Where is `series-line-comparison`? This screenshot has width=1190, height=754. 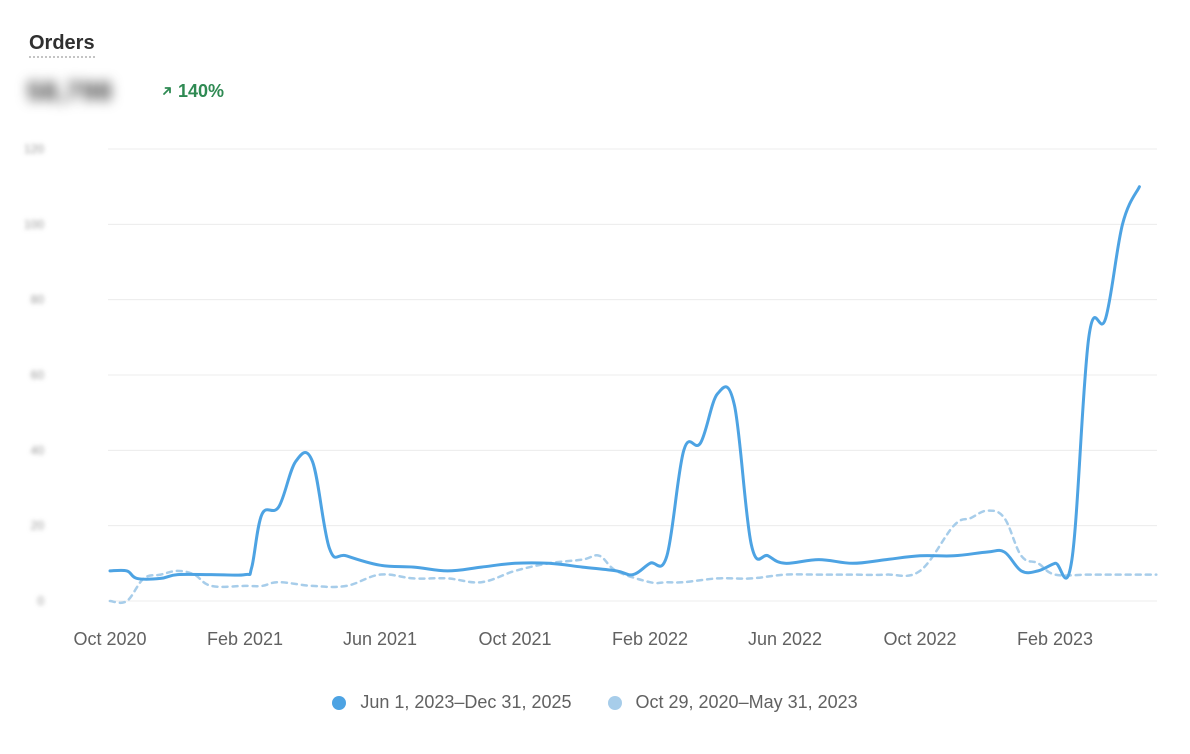 series-line-comparison is located at coordinates (633, 557).